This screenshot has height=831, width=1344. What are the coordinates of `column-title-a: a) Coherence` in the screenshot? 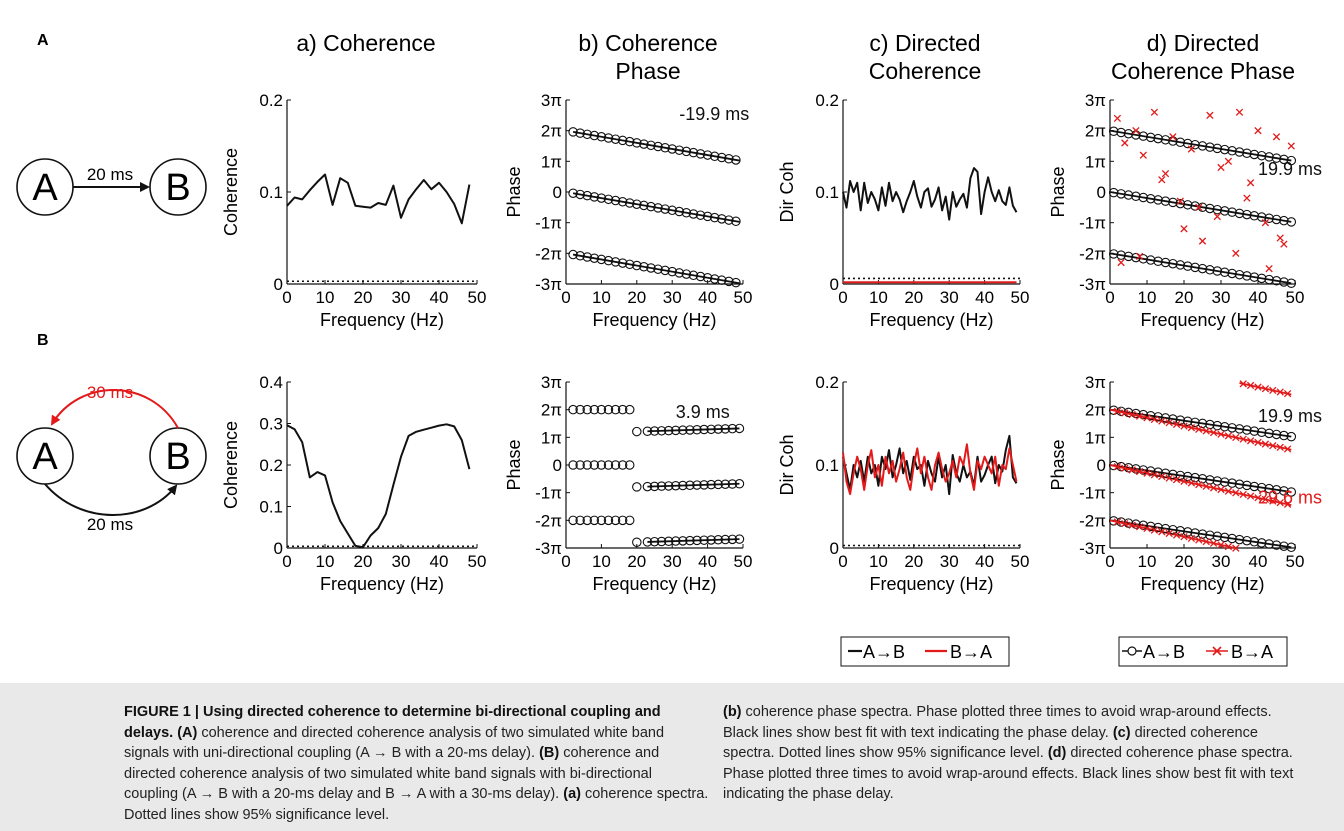 It's located at (365, 43).